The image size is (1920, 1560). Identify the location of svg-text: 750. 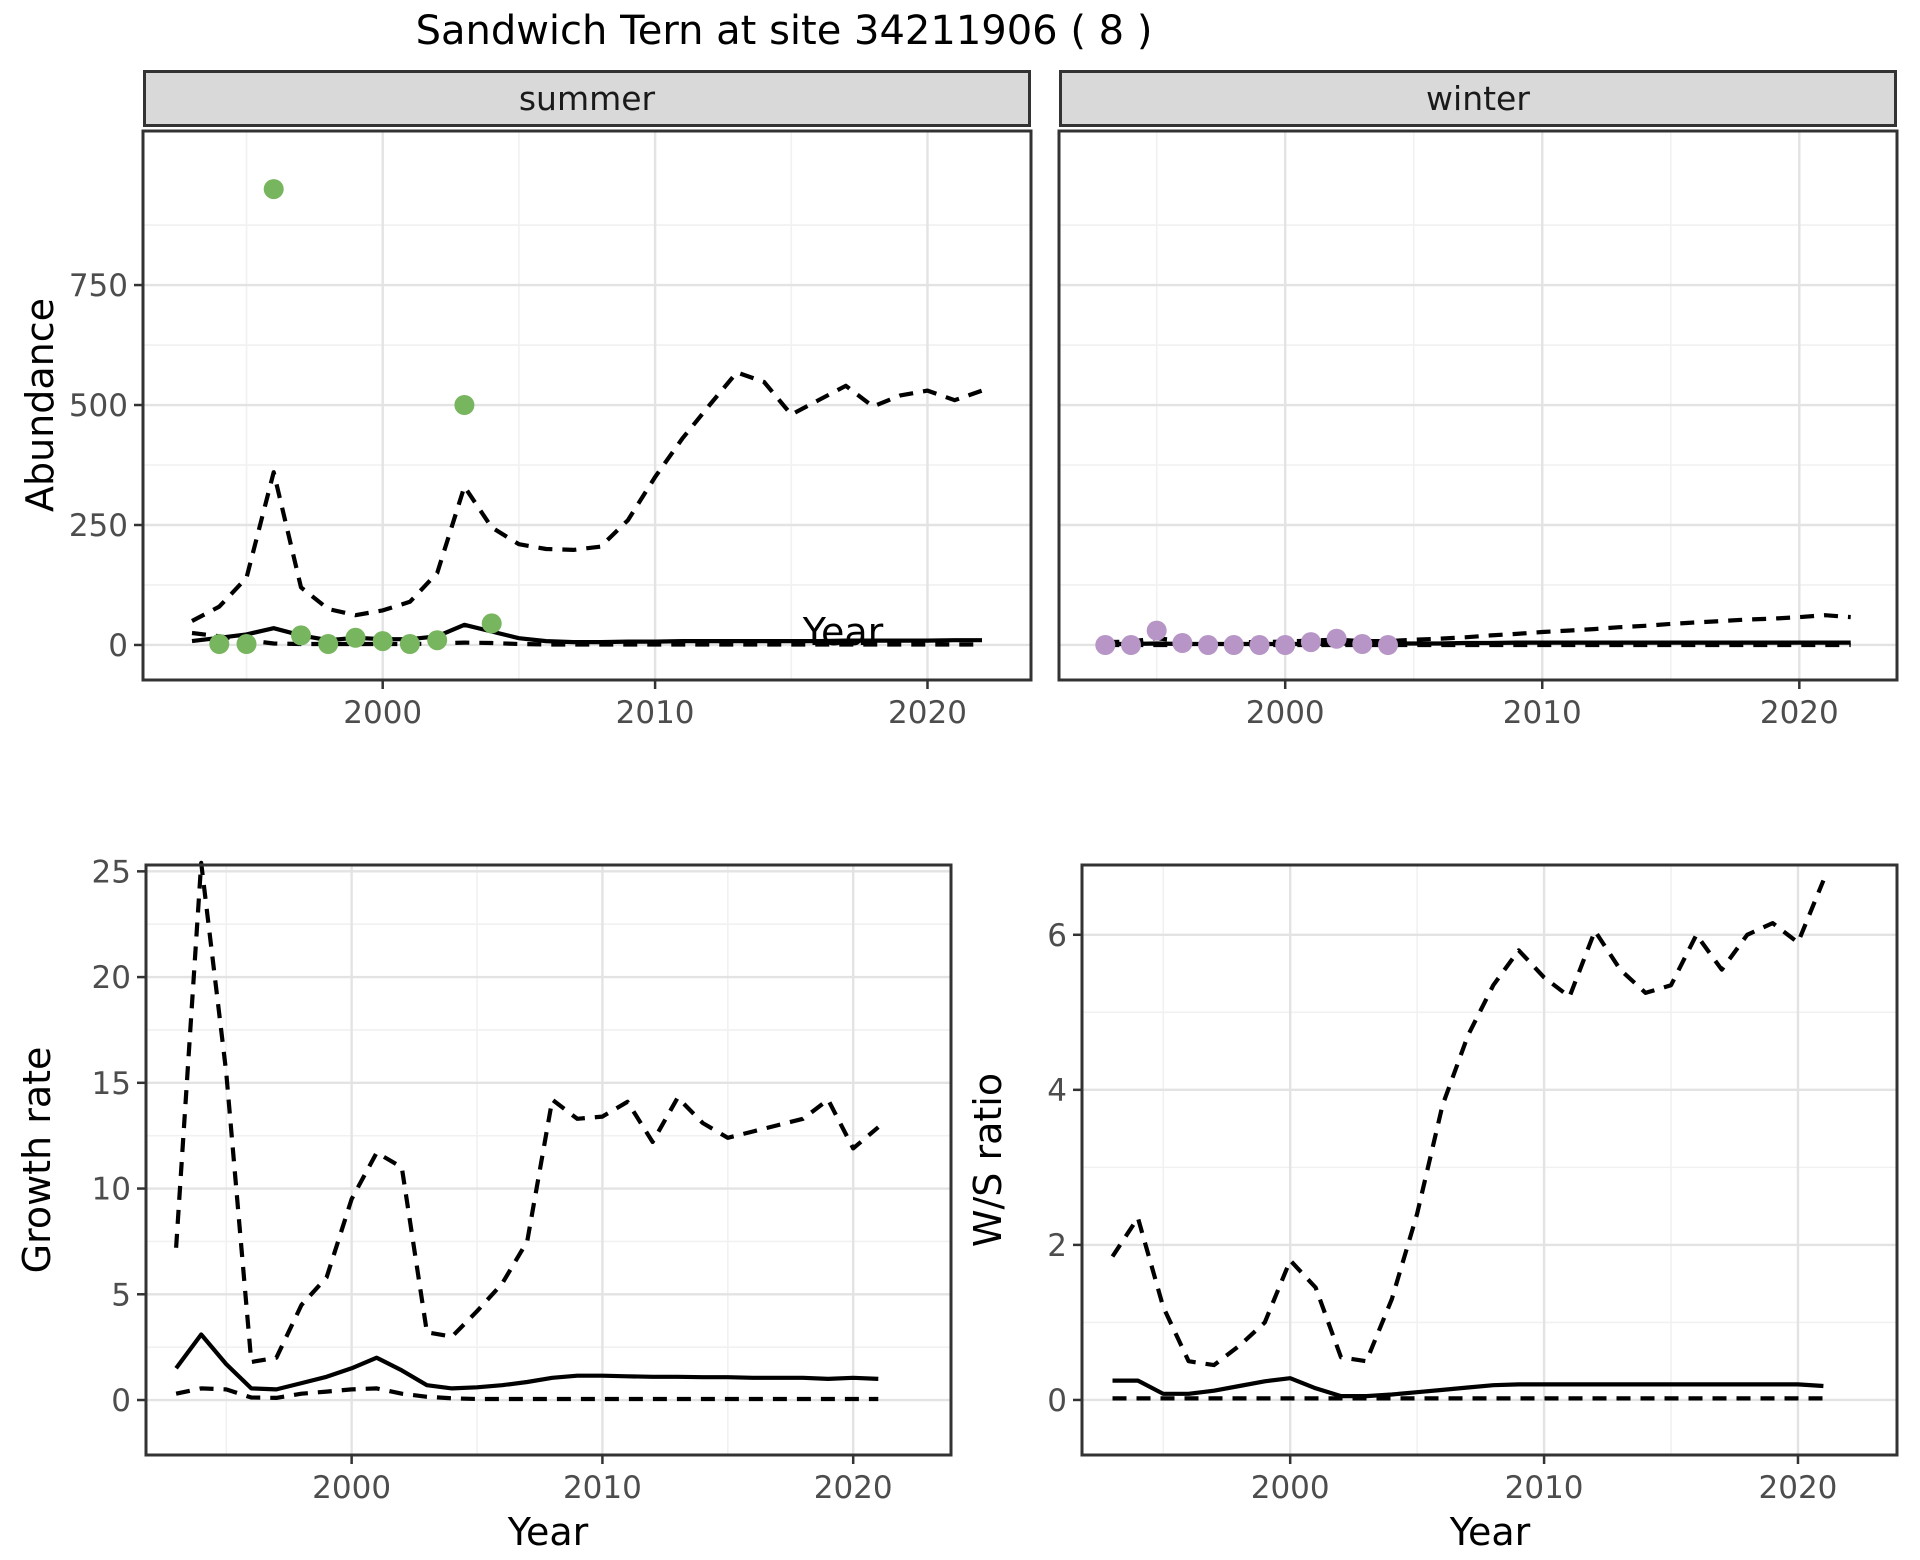
(98, 286).